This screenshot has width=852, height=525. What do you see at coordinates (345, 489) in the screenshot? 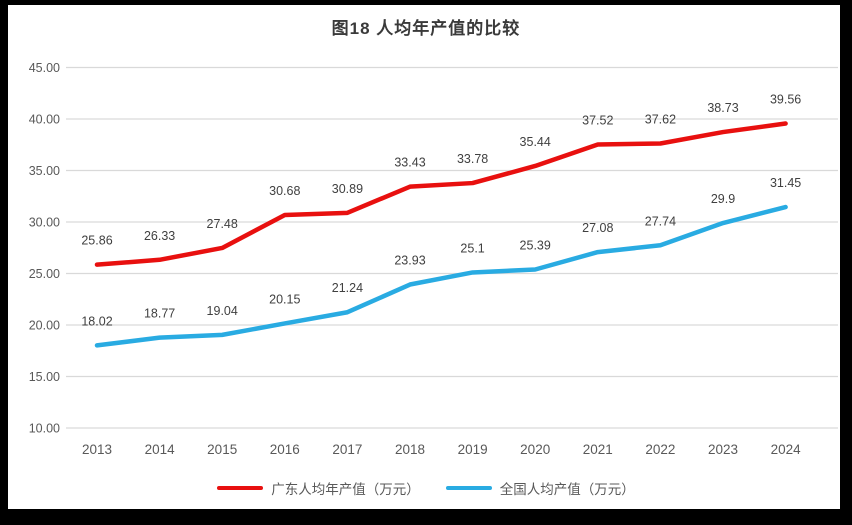
I see `legend-label-guangdong: 广东人均年产值（万元）` at bounding box center [345, 489].